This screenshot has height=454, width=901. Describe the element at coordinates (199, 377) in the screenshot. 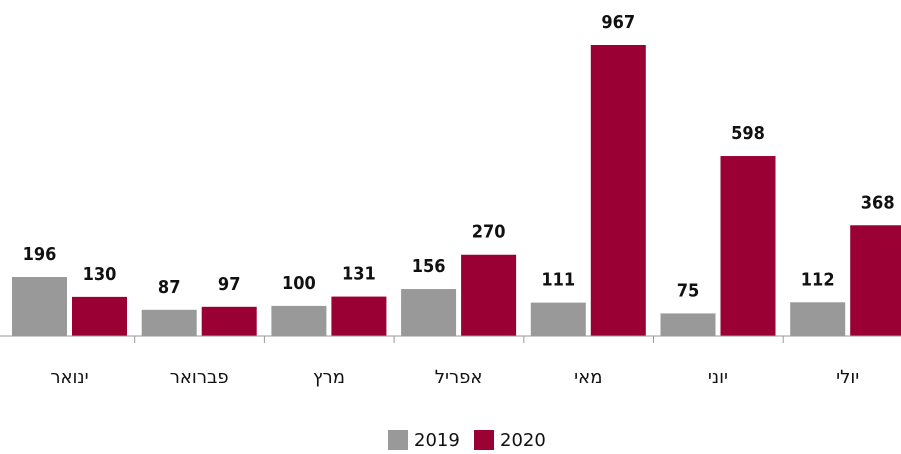

I see `x-tick-label: פברואר` at that location.